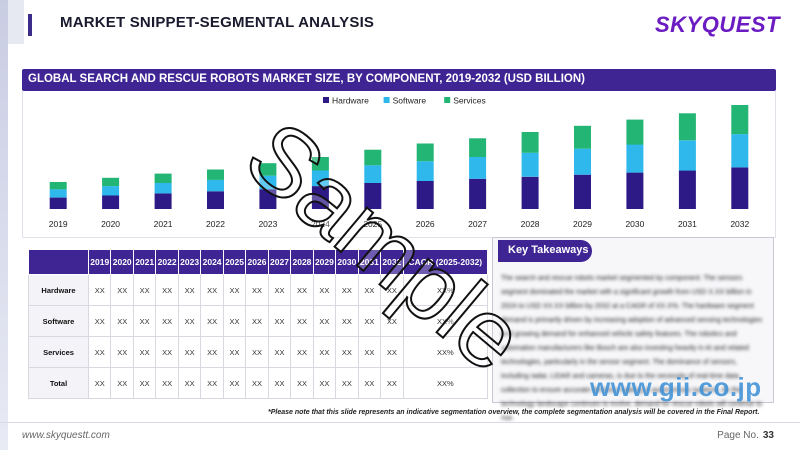 This screenshot has height=450, width=800. I want to click on footer-divider, so click(400, 422).